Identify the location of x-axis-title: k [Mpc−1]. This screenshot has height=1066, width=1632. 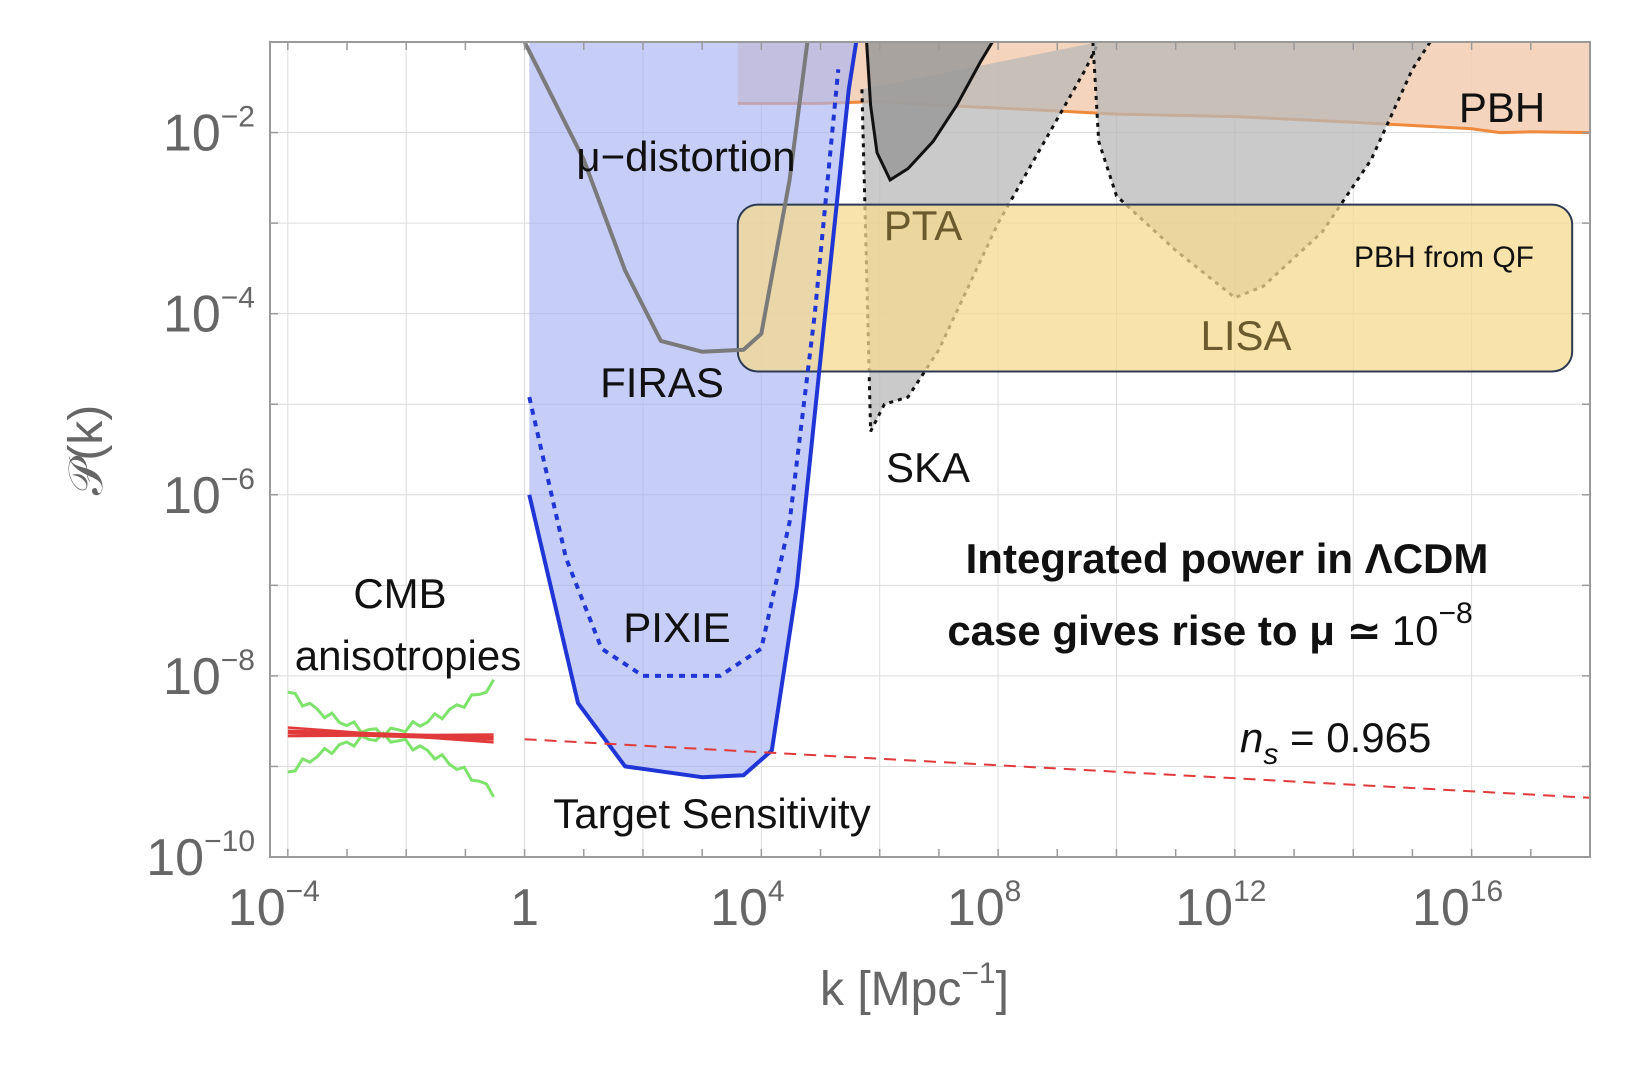
(914, 986).